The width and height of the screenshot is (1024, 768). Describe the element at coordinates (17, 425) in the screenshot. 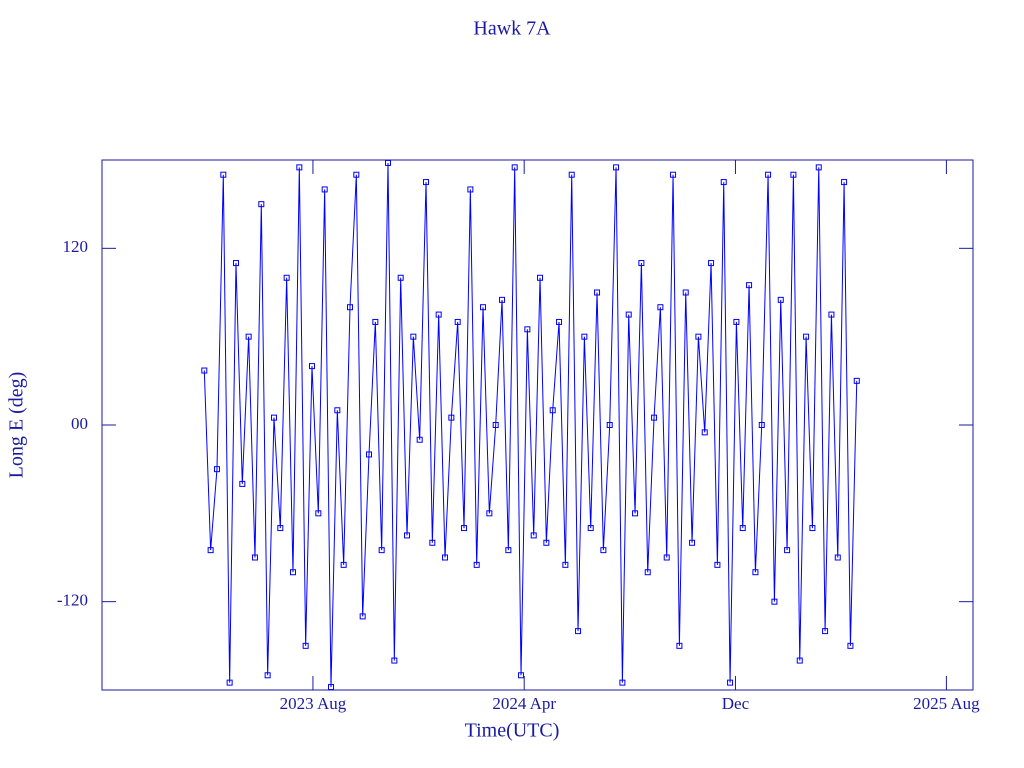

I see `y-axis-label: Long E (deg)` at that location.